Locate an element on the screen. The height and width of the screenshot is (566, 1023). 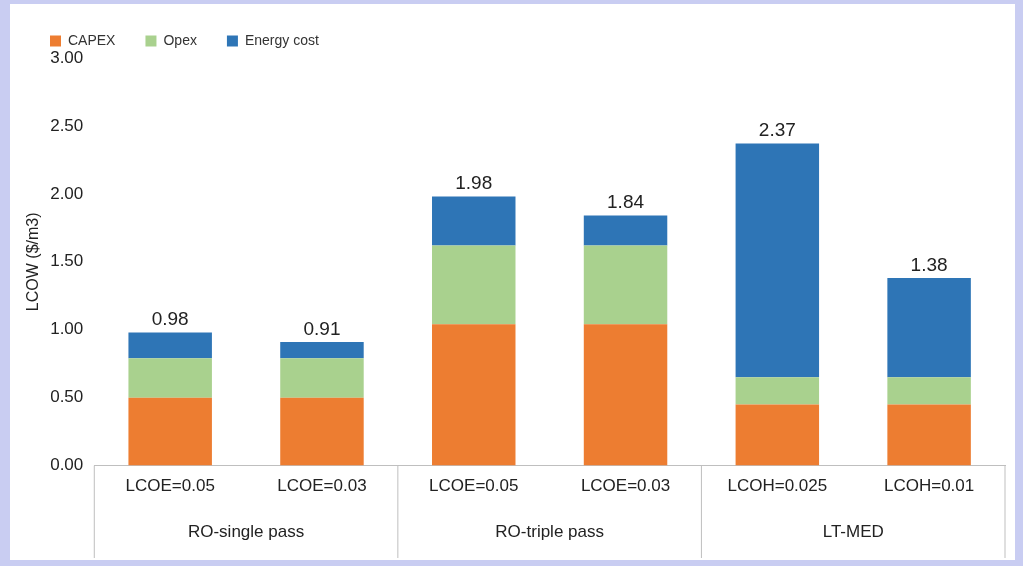
legend-label: CAPEX is located at coordinates (92, 39).